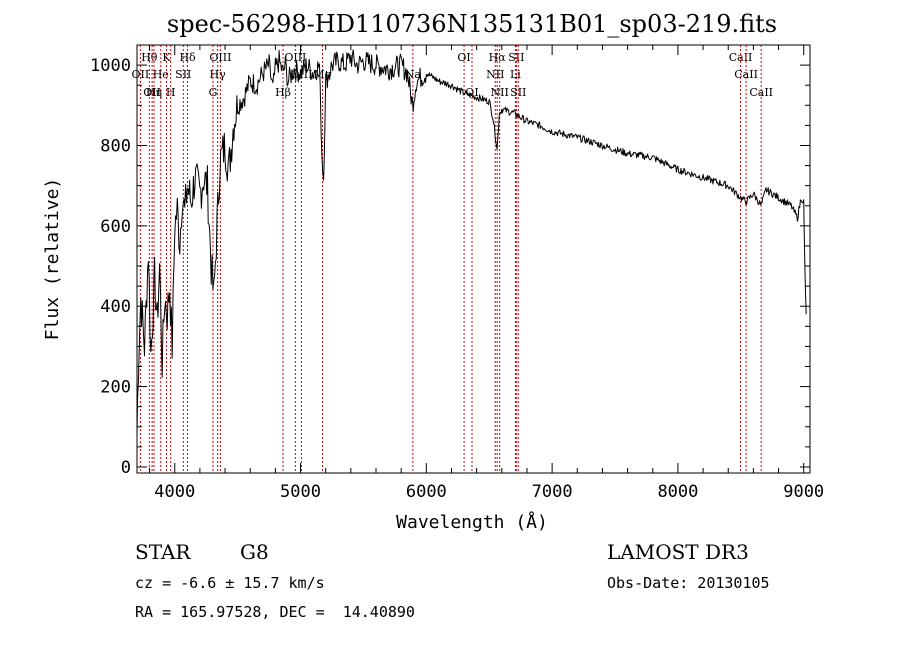 Image resolution: width=900 pixels, height=649 pixels. What do you see at coordinates (230, 583) in the screenshot?
I see `redshift-text: cz = -6.6 ± 15.7 km/s` at bounding box center [230, 583].